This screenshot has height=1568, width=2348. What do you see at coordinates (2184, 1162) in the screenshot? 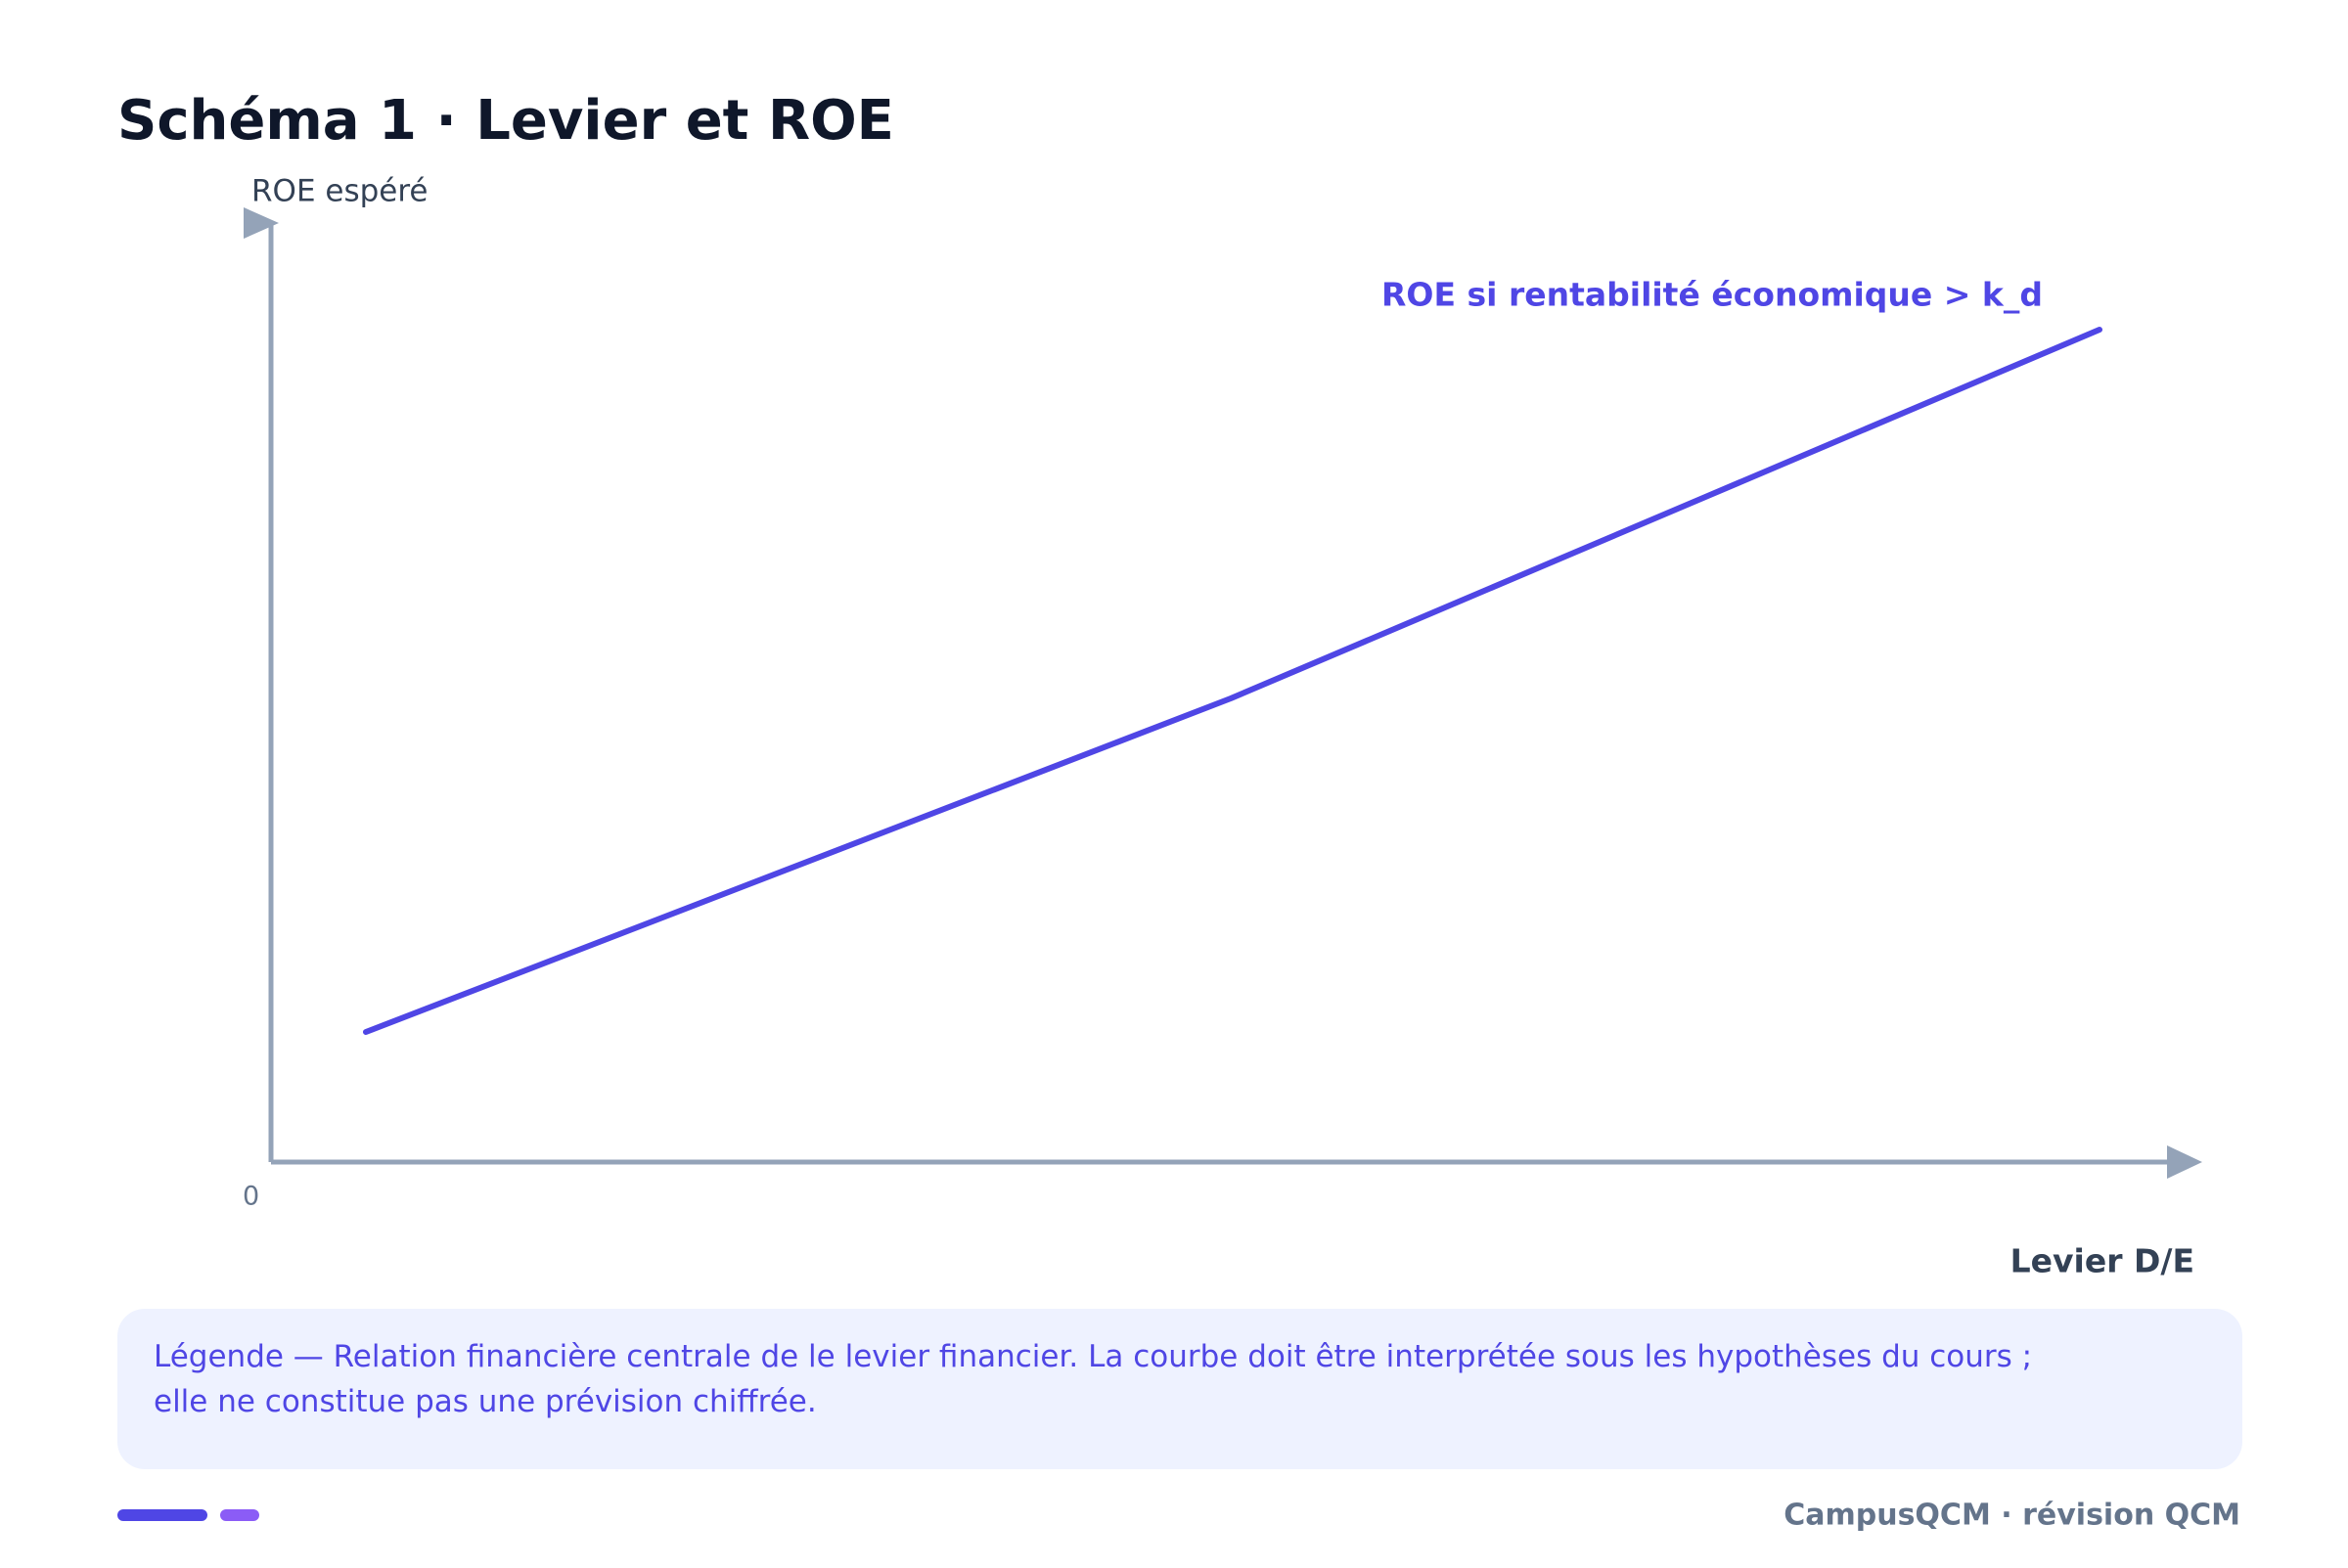
I see `x-axis-arrow` at bounding box center [2184, 1162].